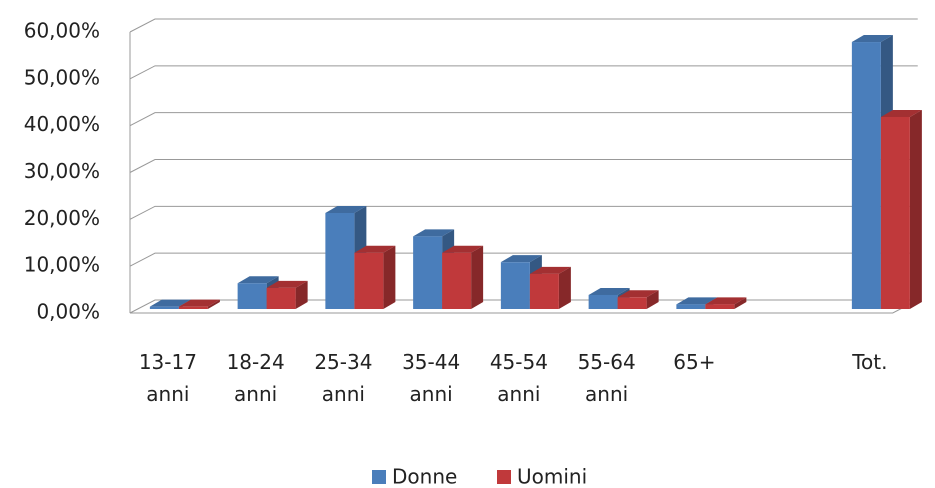 The width and height of the screenshot is (935, 488). I want to click on x-tick-label: 45-54 anni, so click(518, 378).